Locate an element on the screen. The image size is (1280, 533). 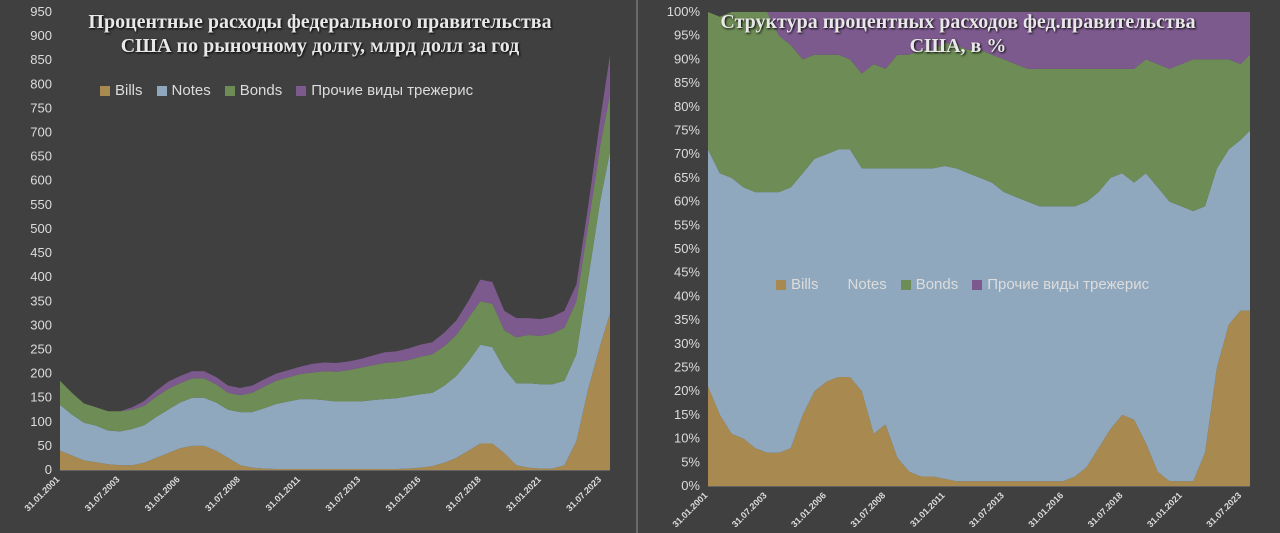
y-tick-label: 20% is located at coordinates (687, 390).